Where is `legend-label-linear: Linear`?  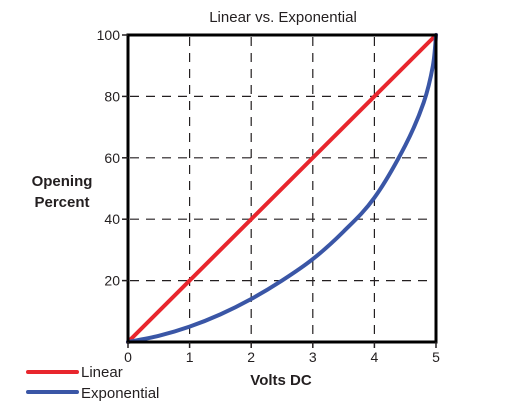 legend-label-linear: Linear is located at coordinates (102, 372).